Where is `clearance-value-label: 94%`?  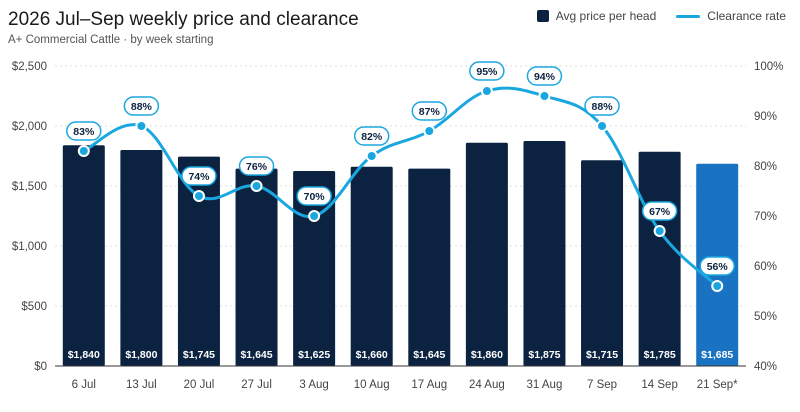
clearance-value-label: 94% is located at coordinates (545, 77).